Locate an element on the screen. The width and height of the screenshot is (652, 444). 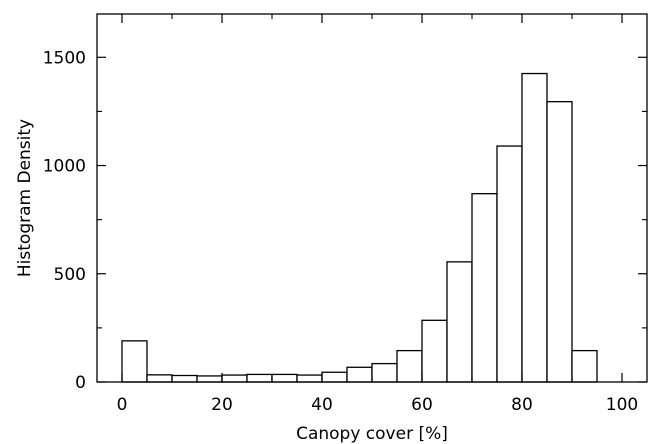
y-tick-label: 500 is located at coordinates (70, 275).